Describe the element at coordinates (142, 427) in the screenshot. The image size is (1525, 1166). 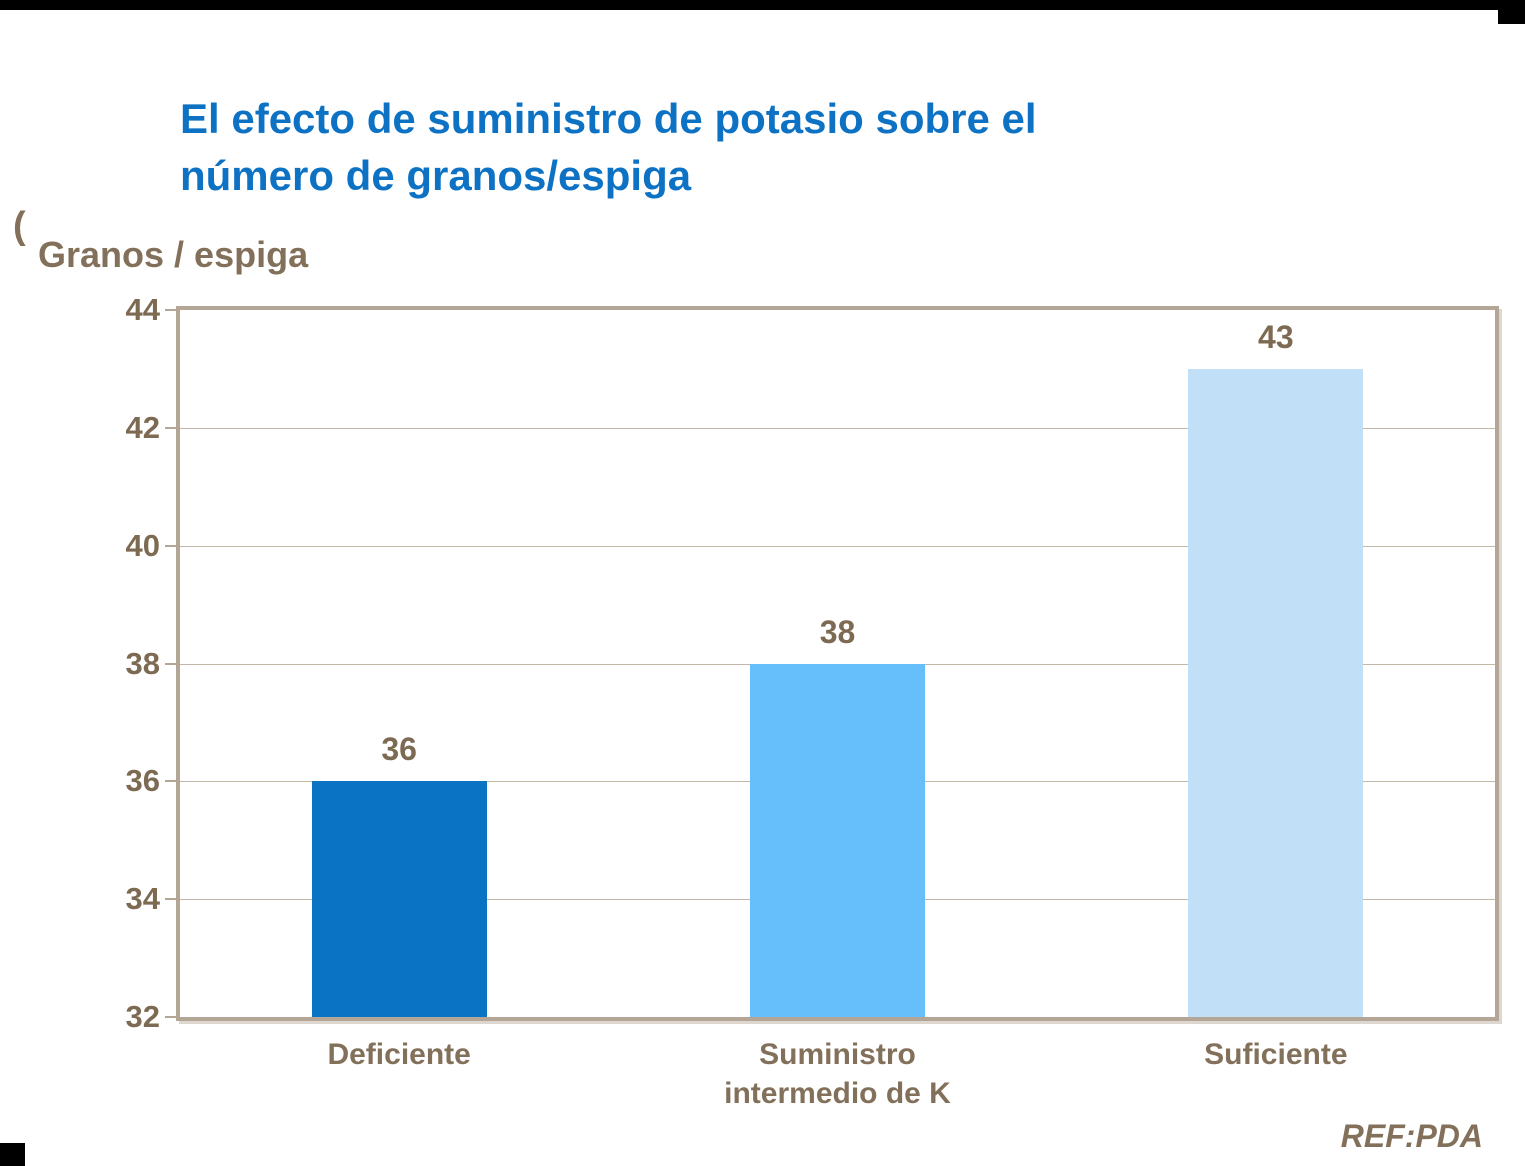
I see `y-tick-label: 42` at that location.